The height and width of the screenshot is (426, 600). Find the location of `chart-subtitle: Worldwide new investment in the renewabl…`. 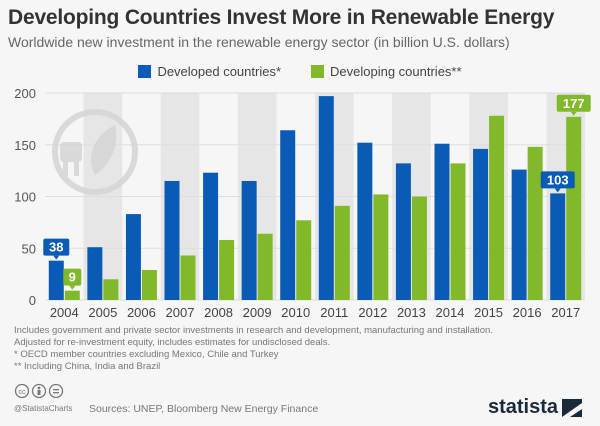

chart-subtitle: Worldwide new investment in the renewabl… is located at coordinates (259, 42).